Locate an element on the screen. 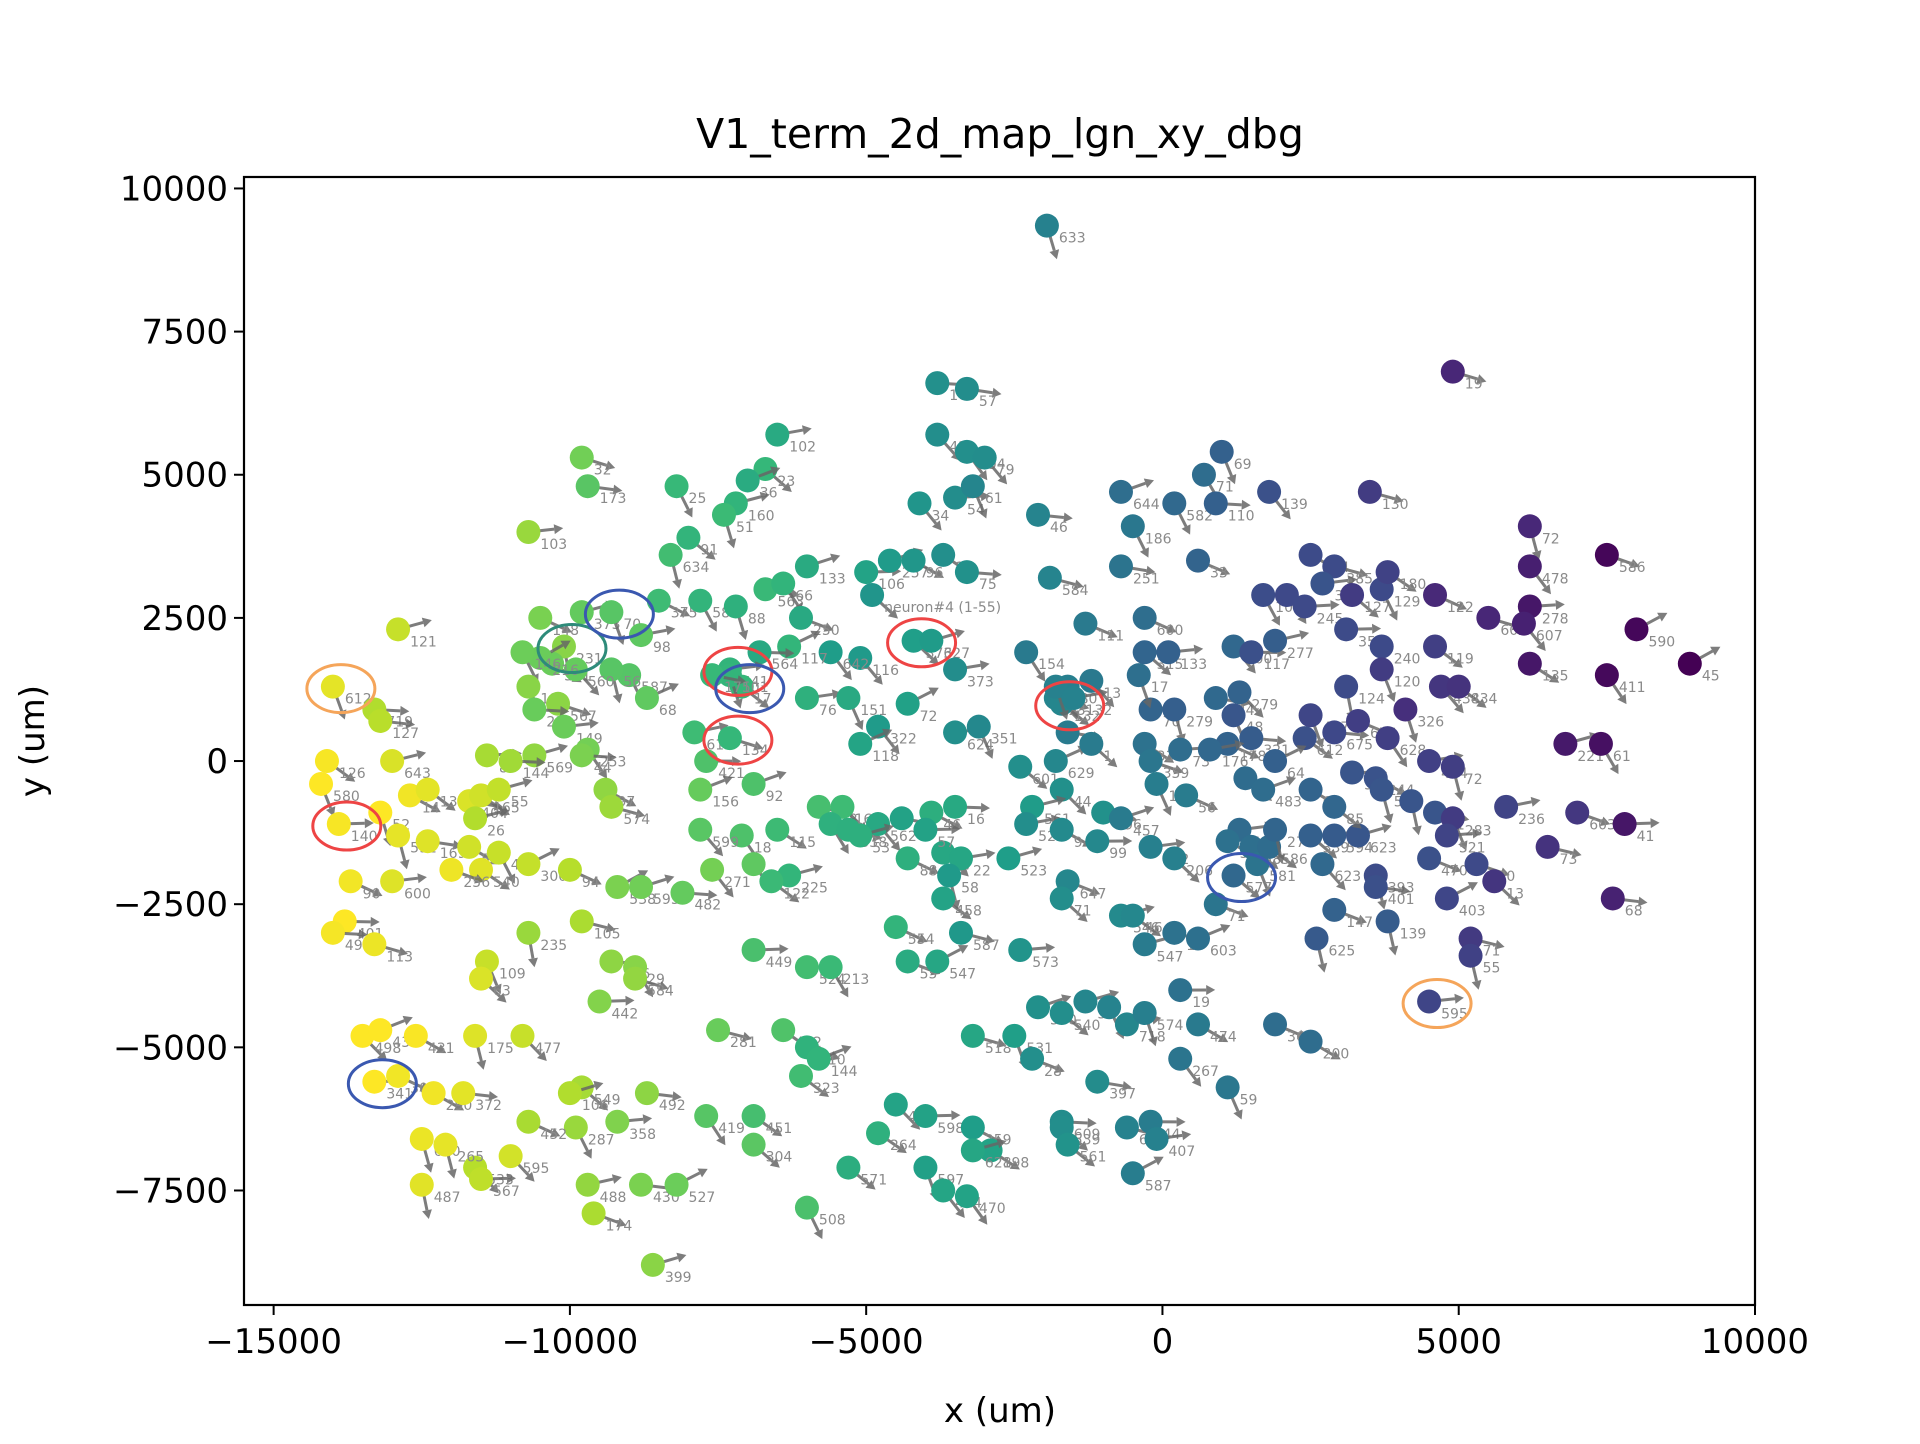 Image resolution: width=1920 pixels, height=1444 pixels. data-point: 174 is located at coordinates (607, 1217).